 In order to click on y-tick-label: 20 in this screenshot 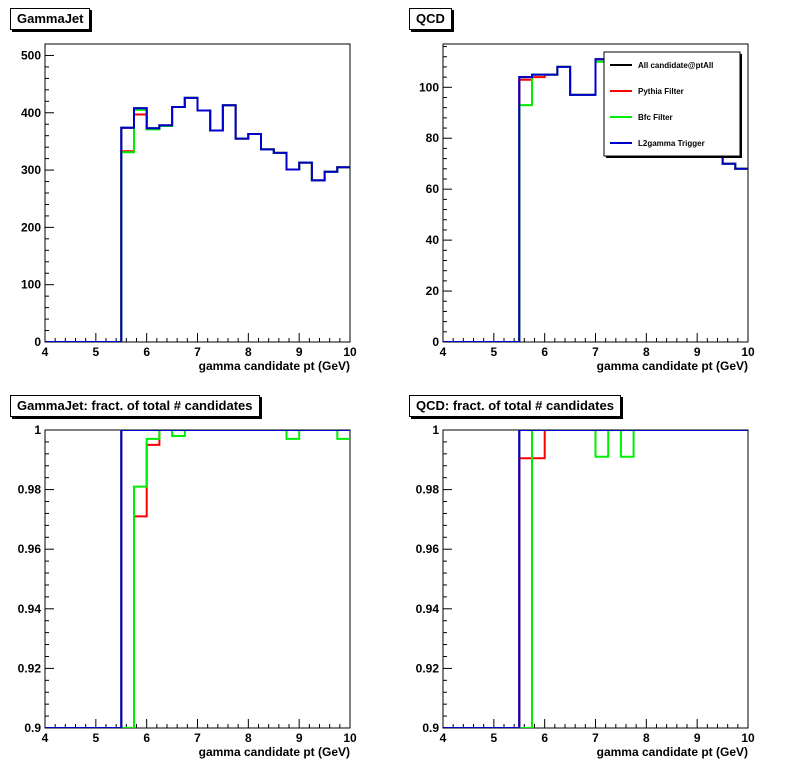, I will do `click(433, 291)`.